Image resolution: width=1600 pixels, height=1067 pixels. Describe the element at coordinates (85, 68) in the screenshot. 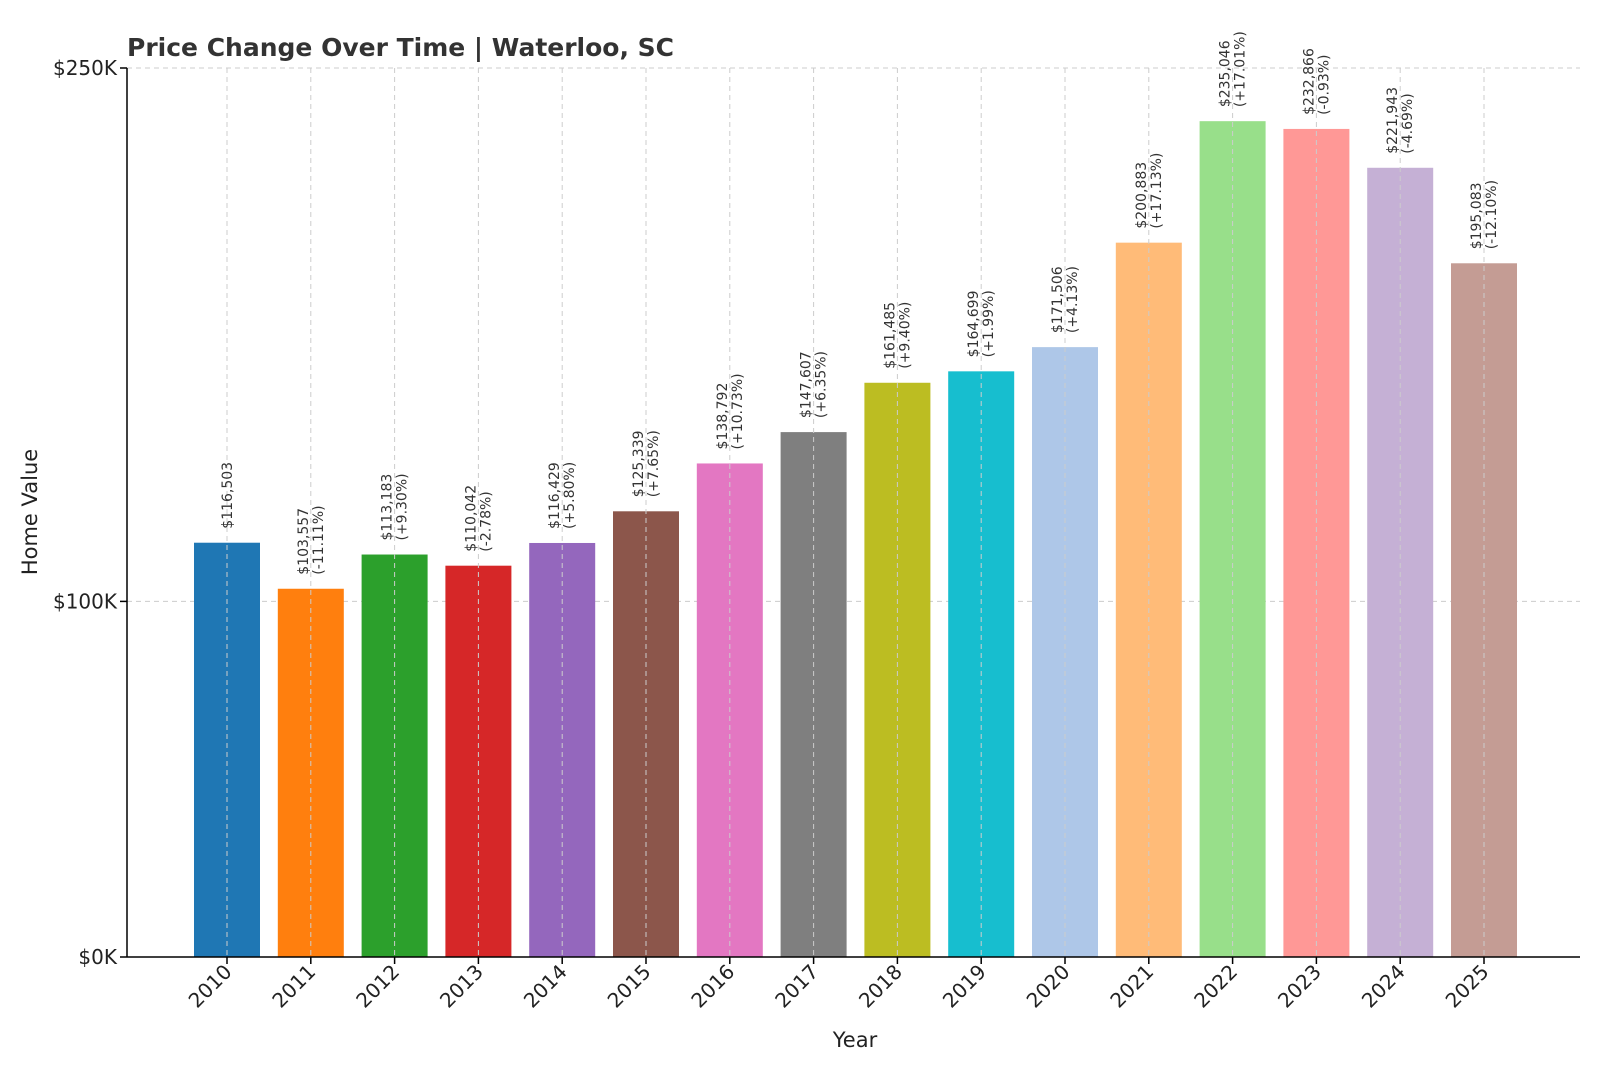

I see `y-tick-label: $250K` at that location.